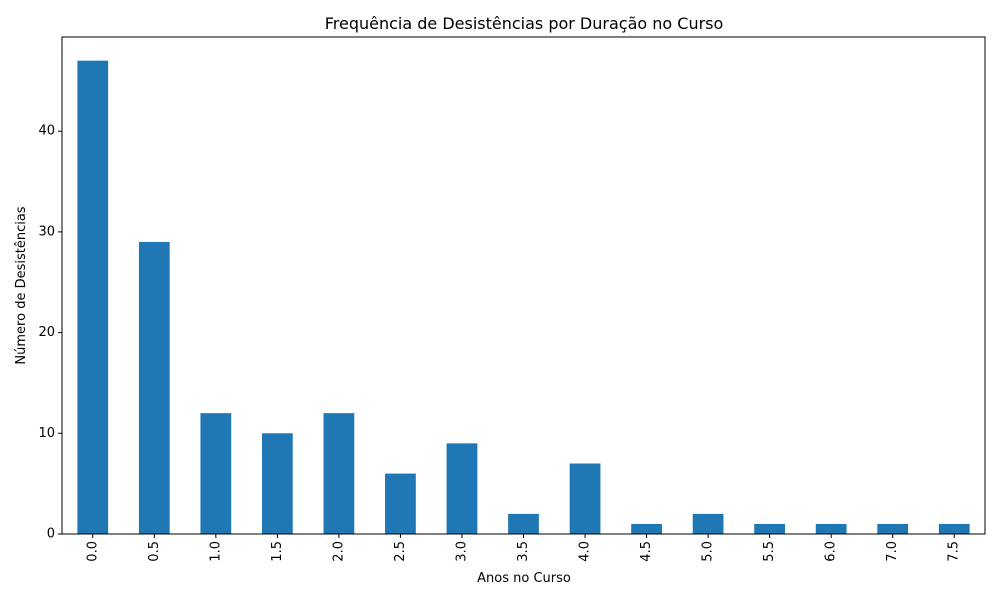 The width and height of the screenshot is (1000, 600). I want to click on x-tick-label: 1.5, so click(277, 551).